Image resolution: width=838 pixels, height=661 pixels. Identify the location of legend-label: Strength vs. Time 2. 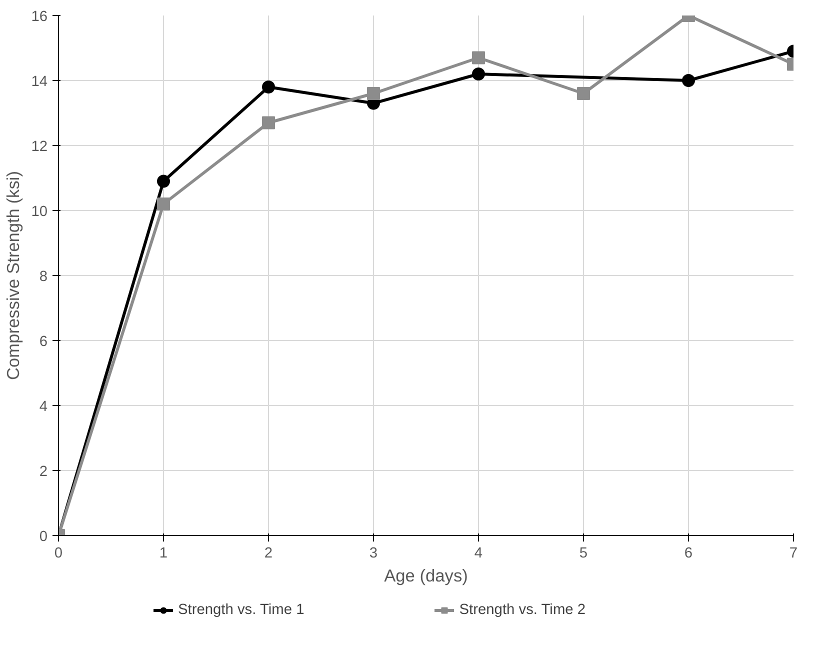
(522, 610).